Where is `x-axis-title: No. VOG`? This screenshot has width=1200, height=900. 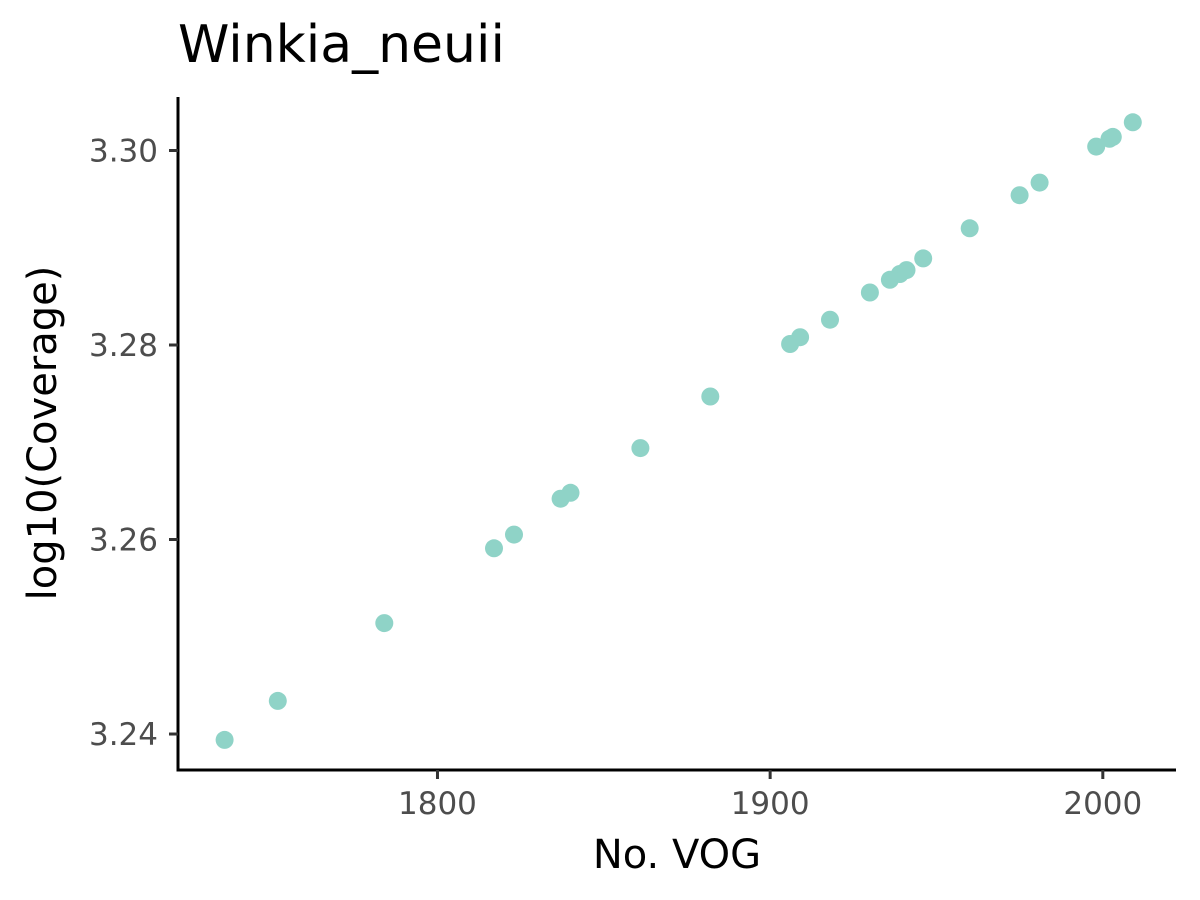
x-axis-title: No. VOG is located at coordinates (677, 855).